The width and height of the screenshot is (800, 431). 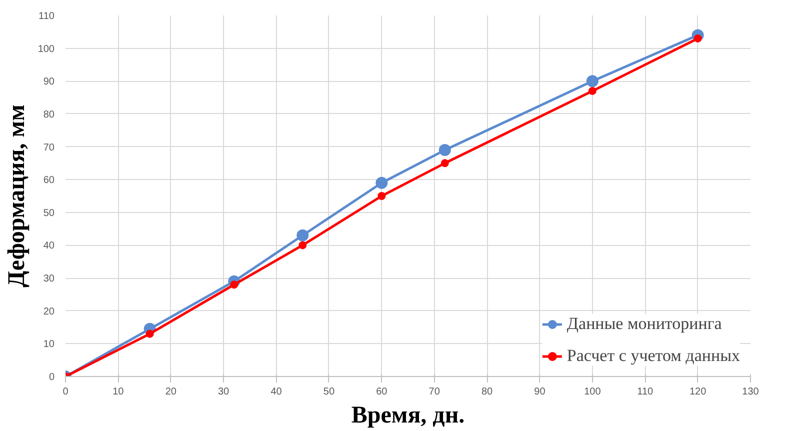 What do you see at coordinates (46, 49) in the screenshot?
I see `y-tick-label: 100` at bounding box center [46, 49].